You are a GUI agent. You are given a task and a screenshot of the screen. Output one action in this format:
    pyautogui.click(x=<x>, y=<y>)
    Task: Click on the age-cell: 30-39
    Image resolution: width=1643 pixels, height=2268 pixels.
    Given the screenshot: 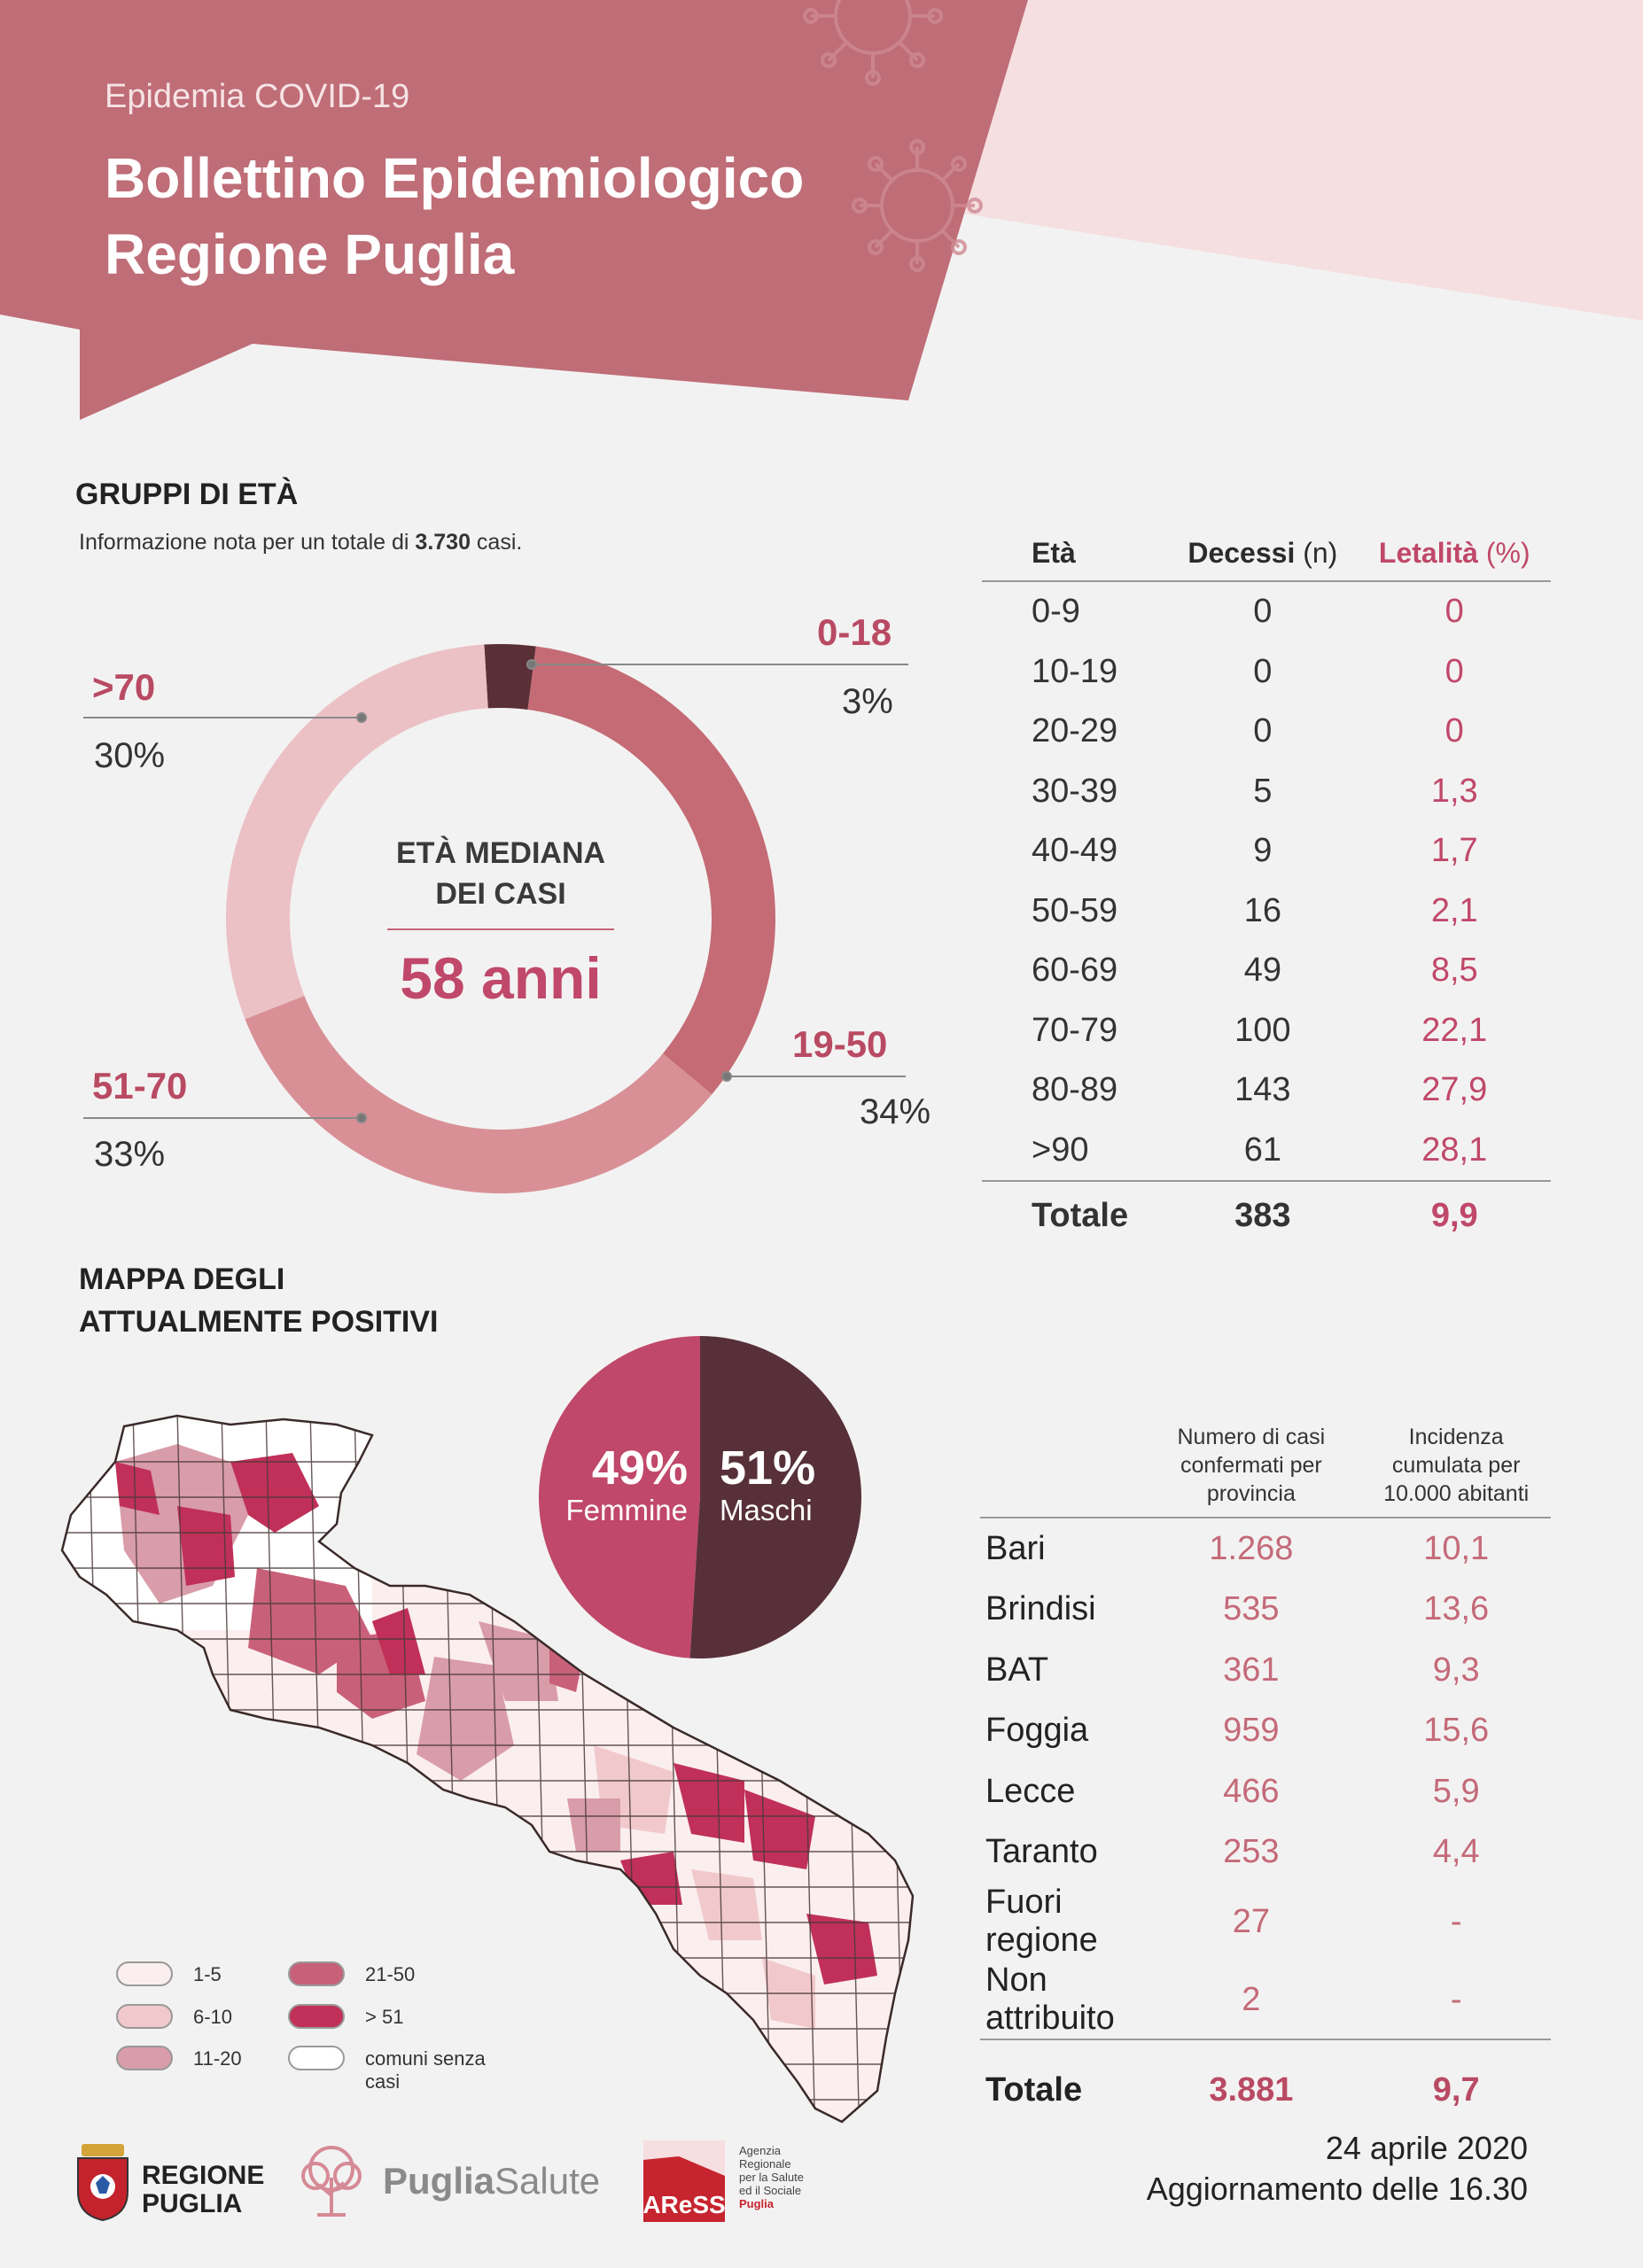 What is the action you would take?
    pyautogui.click(x=1075, y=791)
    